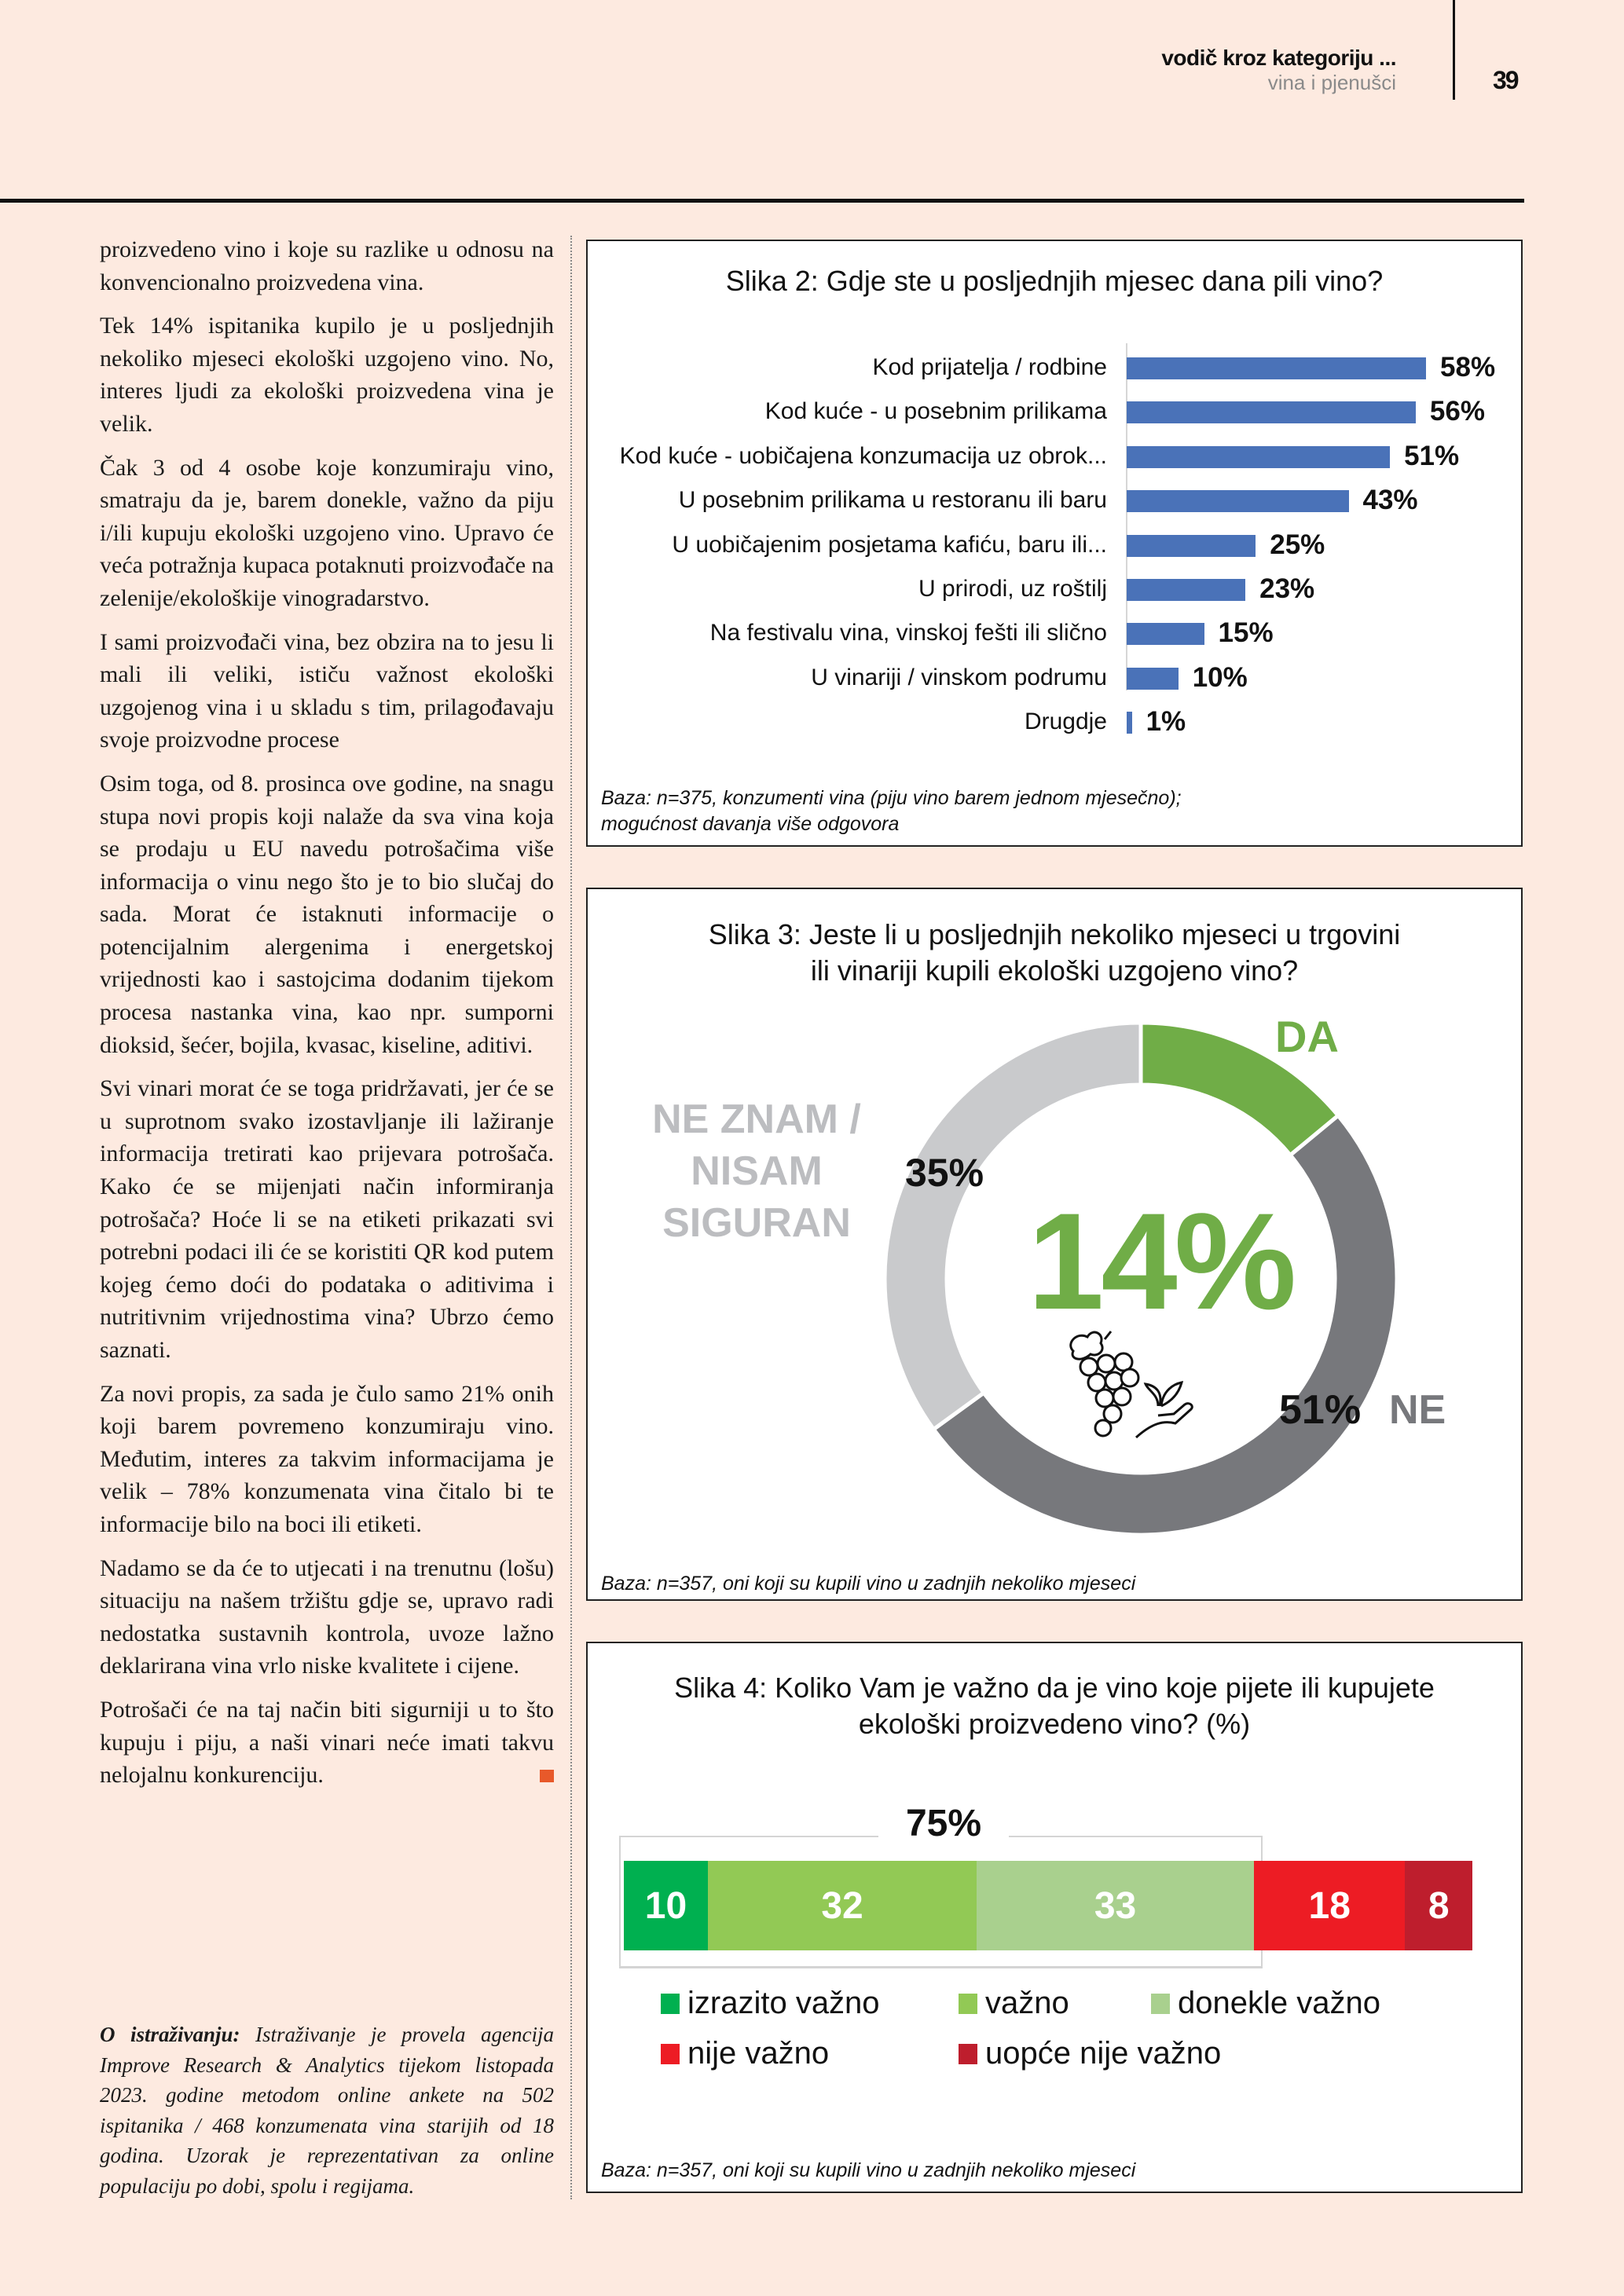 Image resolution: width=1624 pixels, height=2296 pixels. I want to click on category-label: Drugdje, so click(1066, 722).